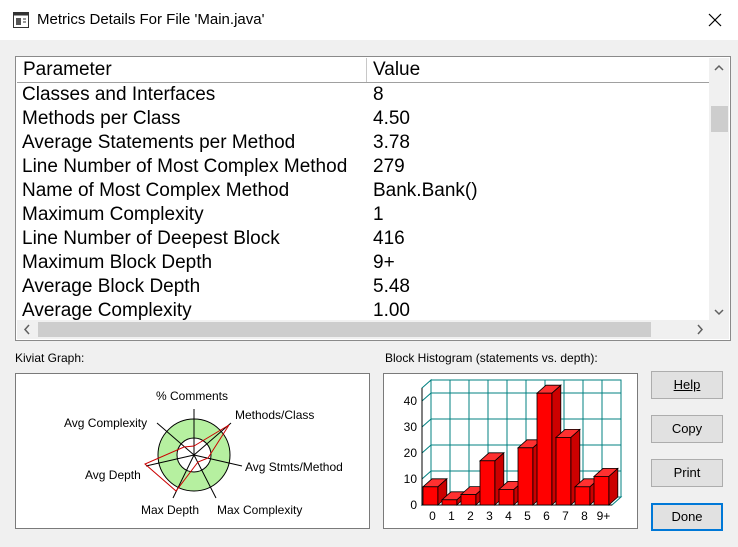 The image size is (738, 547). Describe the element at coordinates (260, 510) in the screenshot. I see `kiviat-axis-max-complexity: Max Complexity` at that location.